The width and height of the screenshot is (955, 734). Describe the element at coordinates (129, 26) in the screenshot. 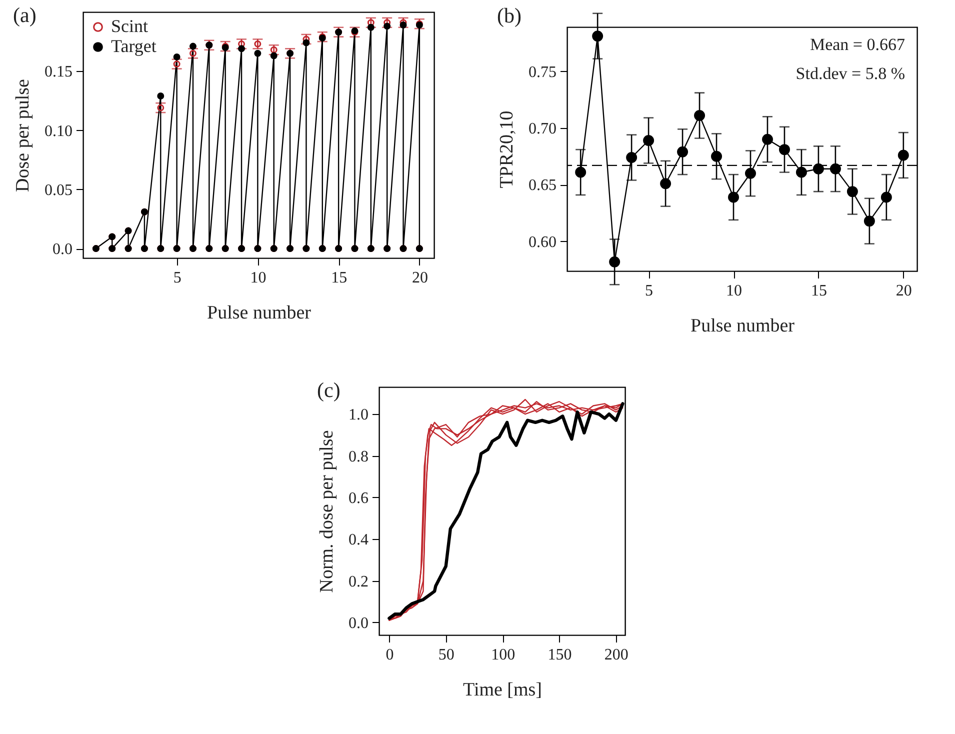

I see `legend-label: Scint` at that location.